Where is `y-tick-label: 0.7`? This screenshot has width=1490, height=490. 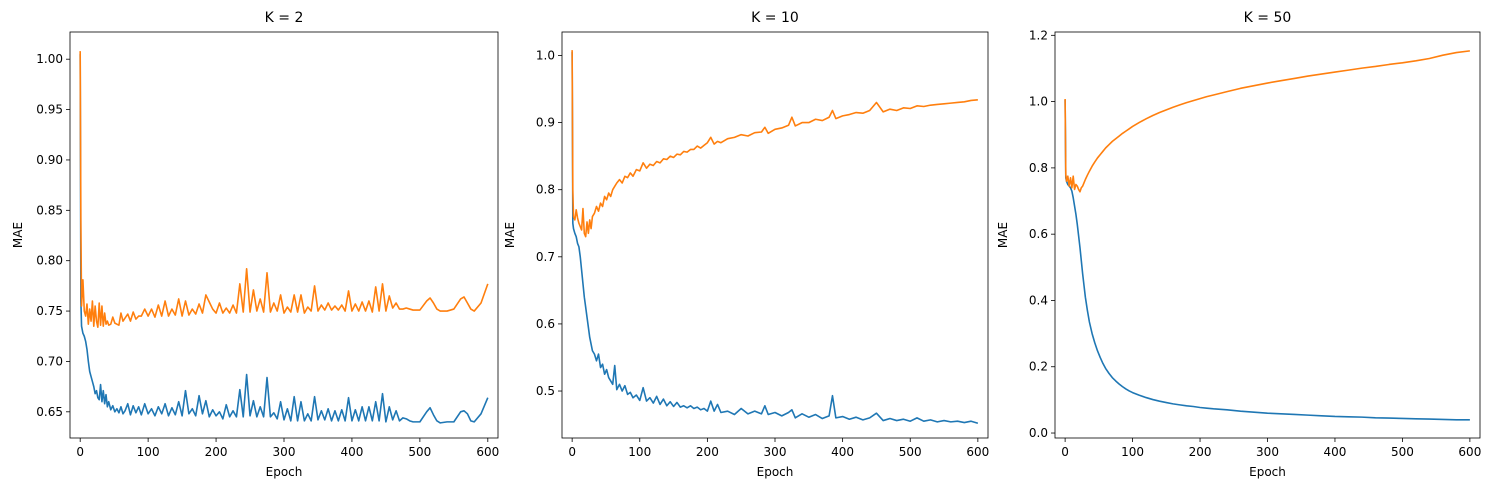 y-tick-label: 0.7 is located at coordinates (545, 257).